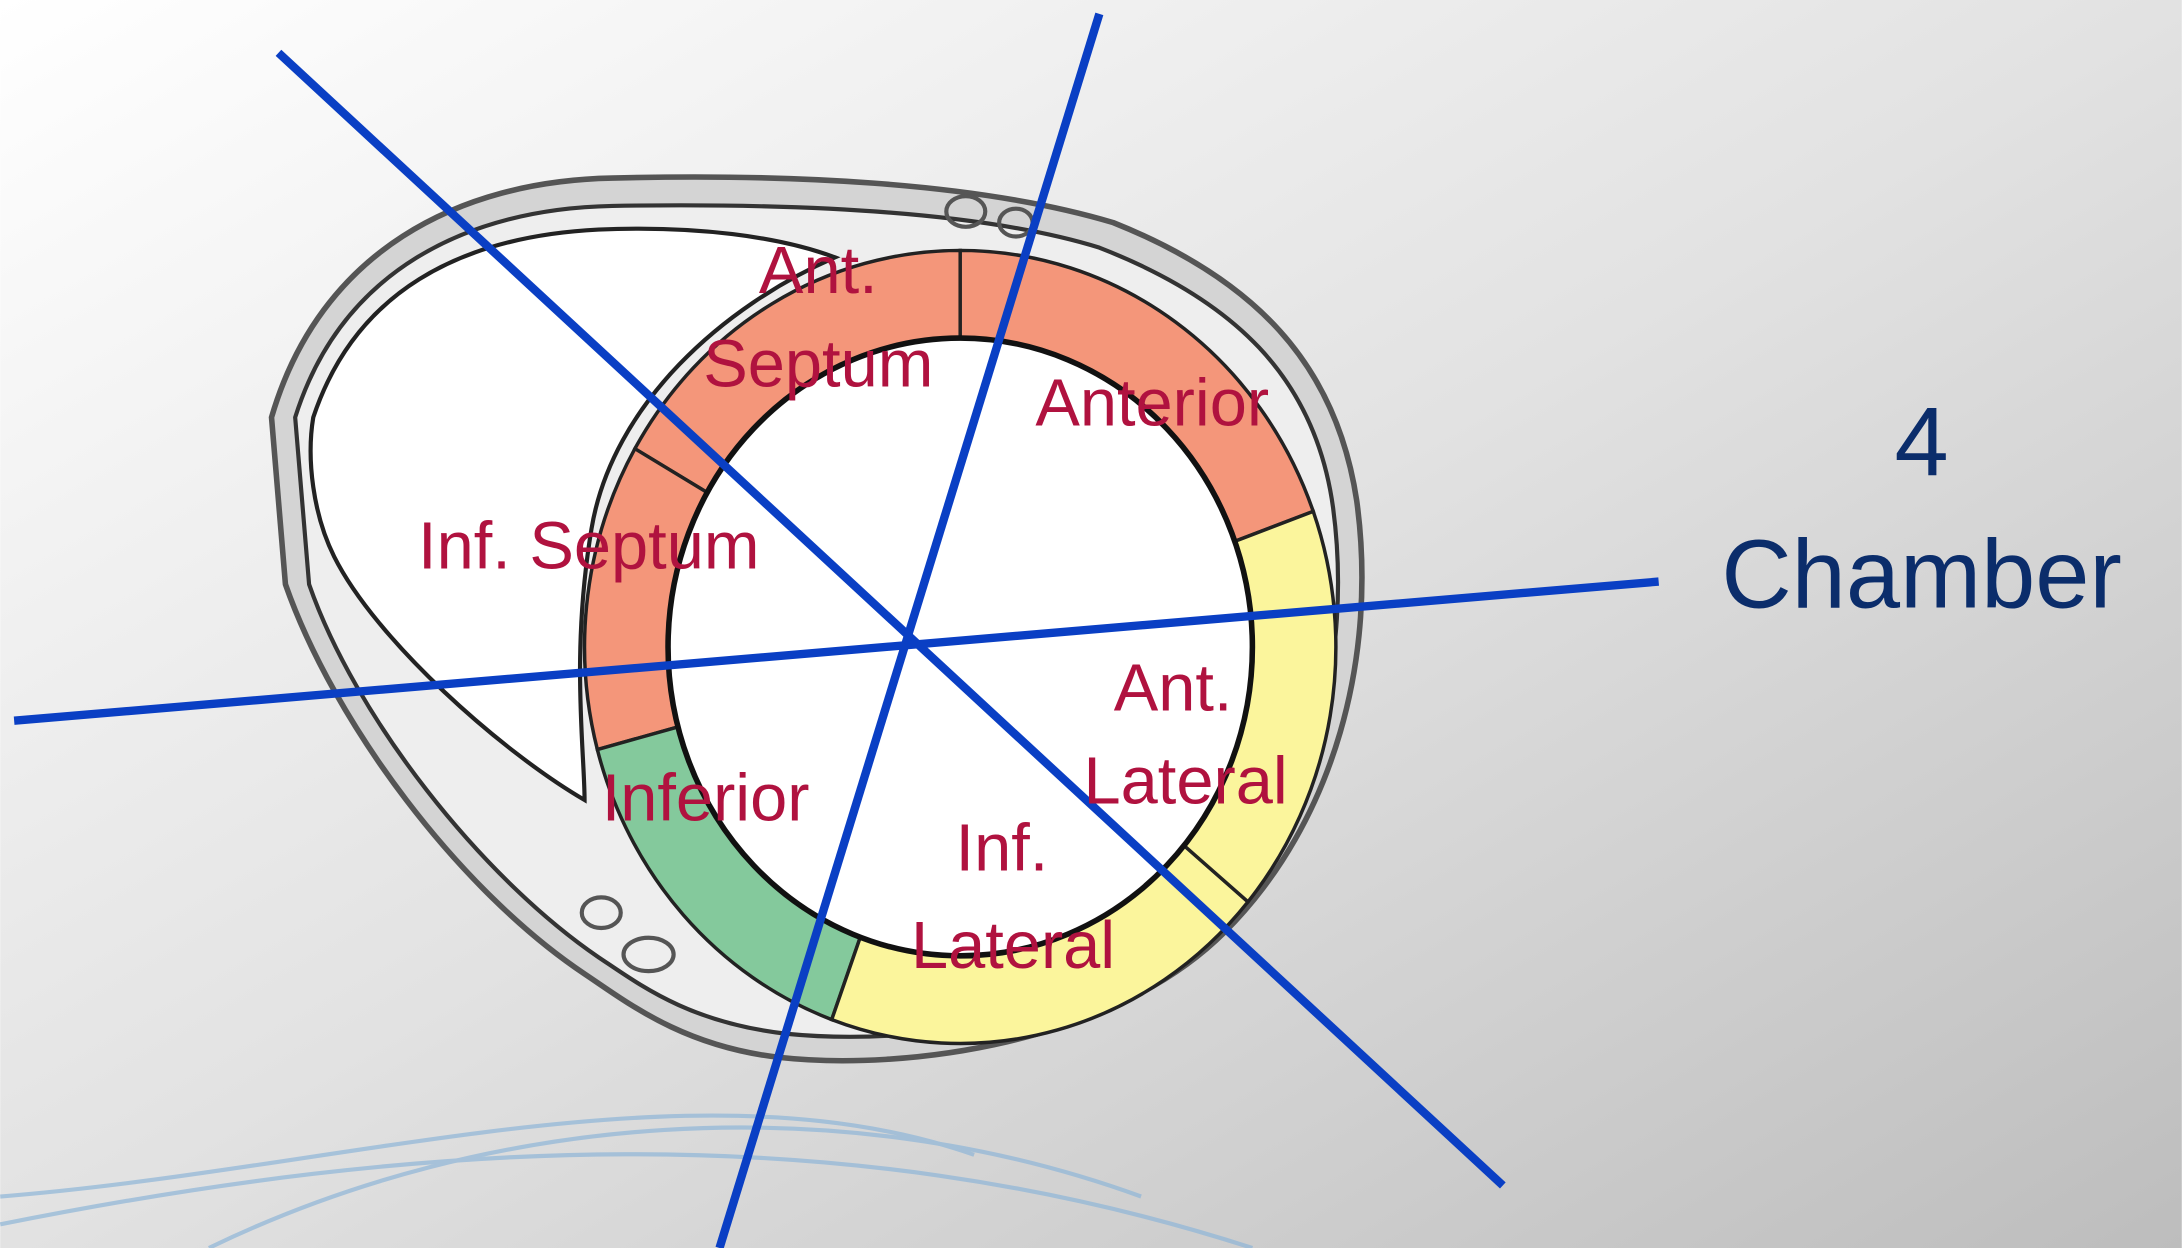 The image size is (2182, 1248). What do you see at coordinates (1002, 849) in the screenshot?
I see `segment-label: Inf.` at bounding box center [1002, 849].